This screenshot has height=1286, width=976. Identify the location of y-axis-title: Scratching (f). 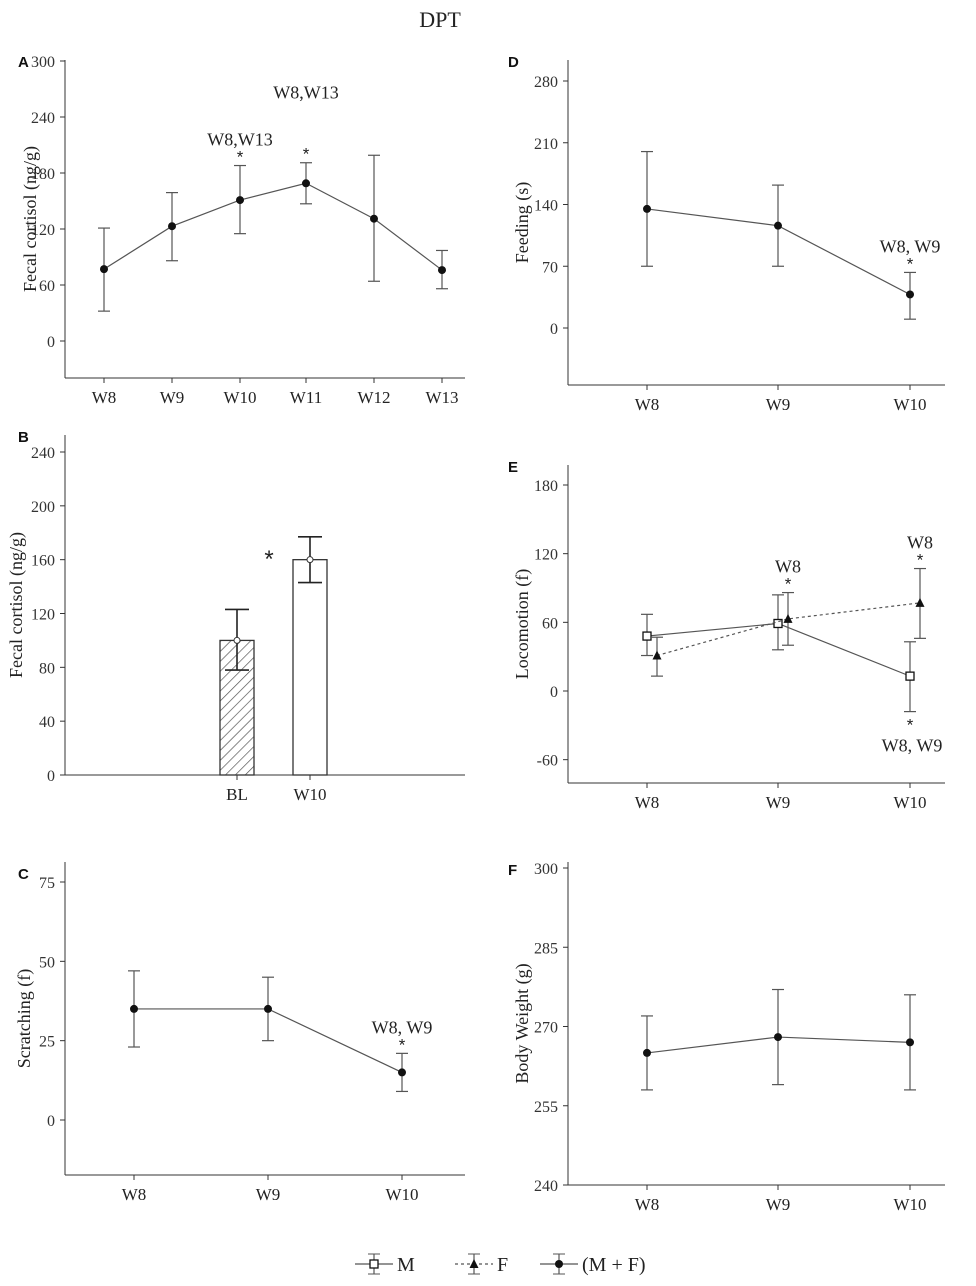
(24, 1018).